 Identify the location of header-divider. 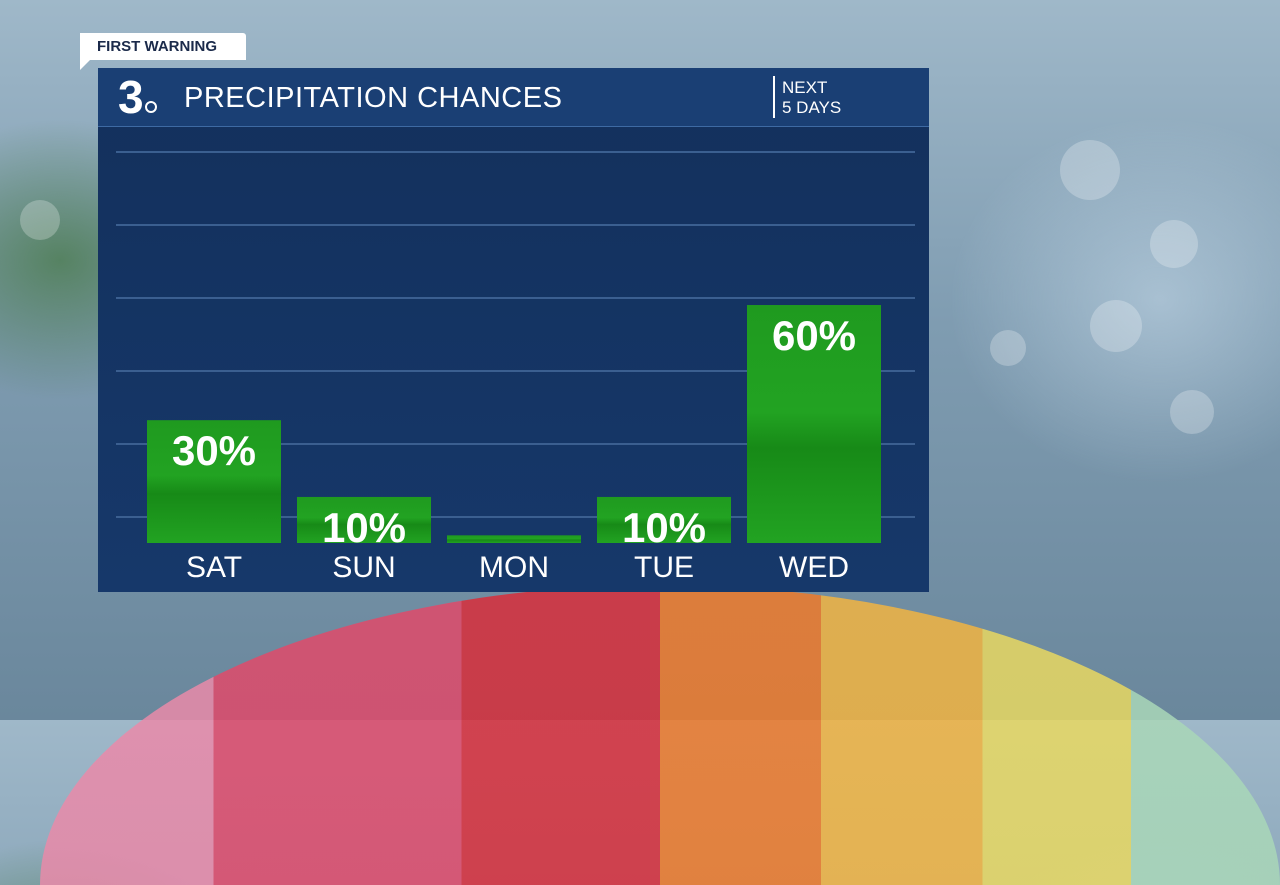
(774, 97).